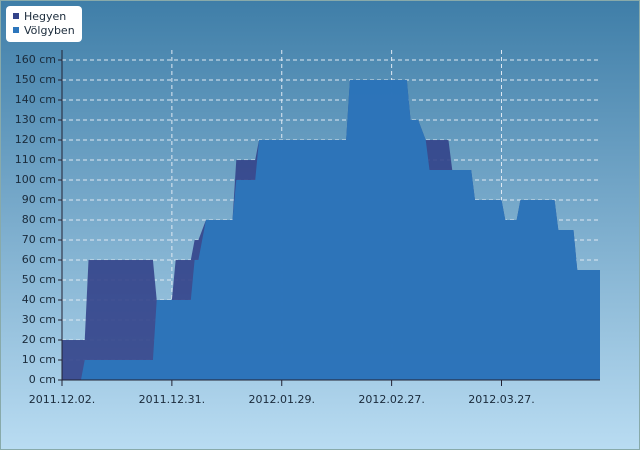 This screenshot has height=450, width=640. I want to click on y-tick-label: 60 cm, so click(39, 259).